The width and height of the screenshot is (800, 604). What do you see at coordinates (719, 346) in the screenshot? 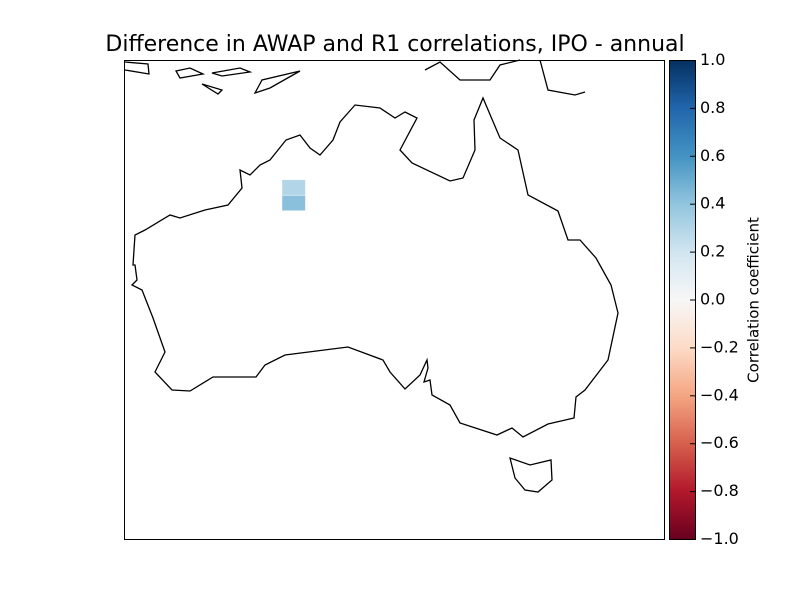
I see `colorbar-tick-label: −0.2` at bounding box center [719, 346].